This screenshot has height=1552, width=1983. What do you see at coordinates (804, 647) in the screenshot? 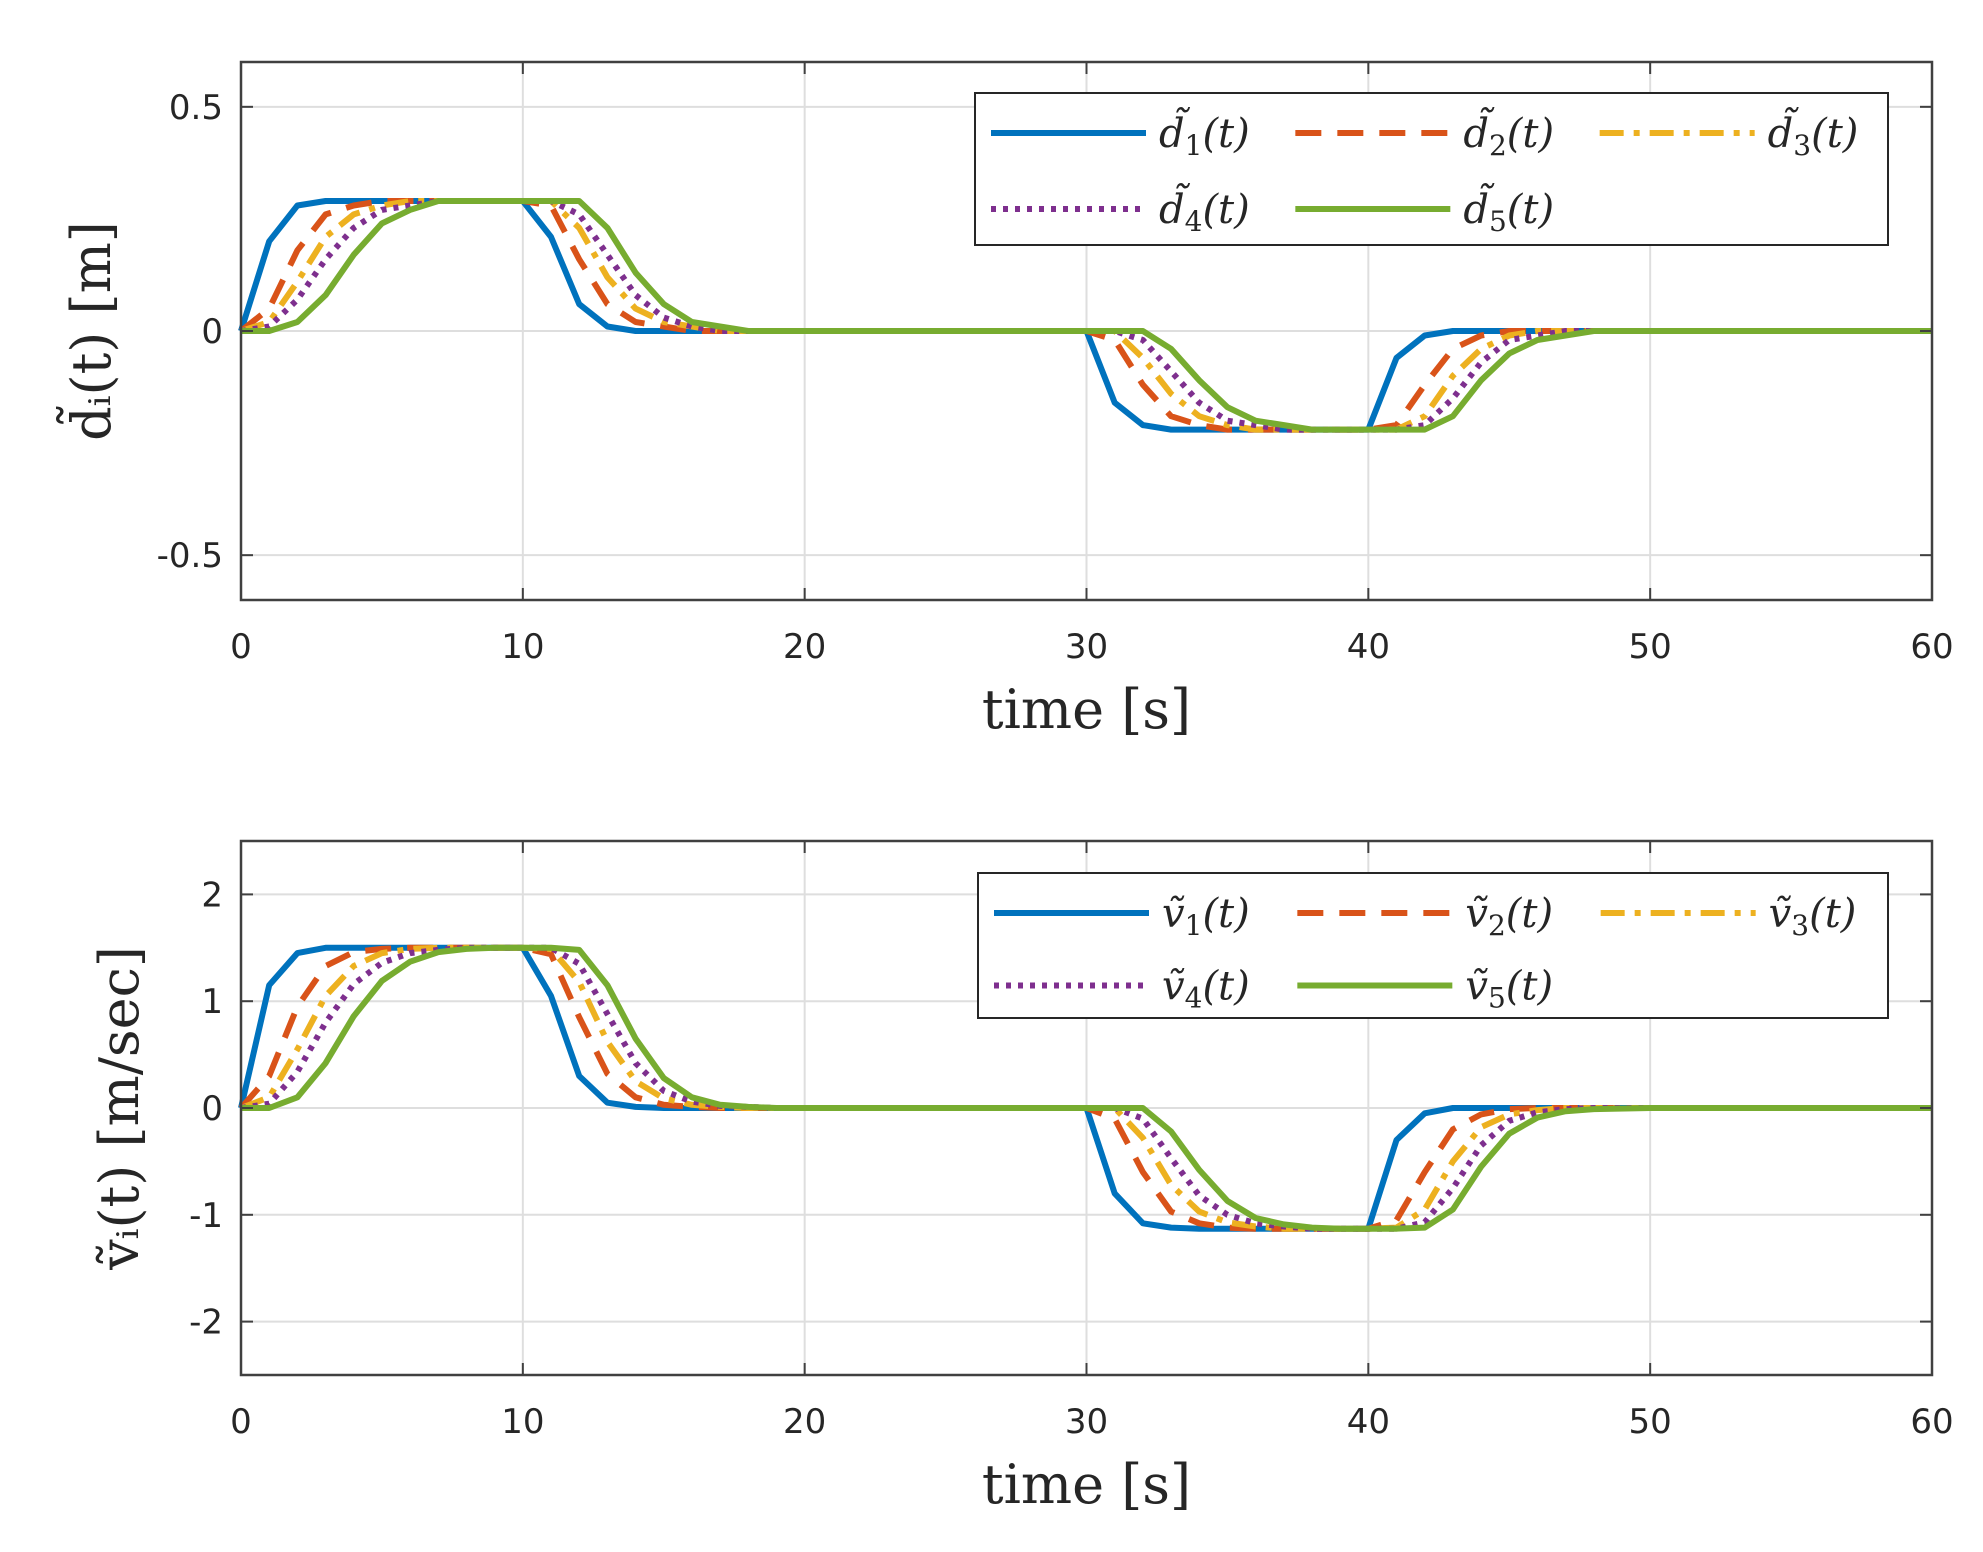
I see `p1-x-tick-label-2: 20` at bounding box center [804, 647].